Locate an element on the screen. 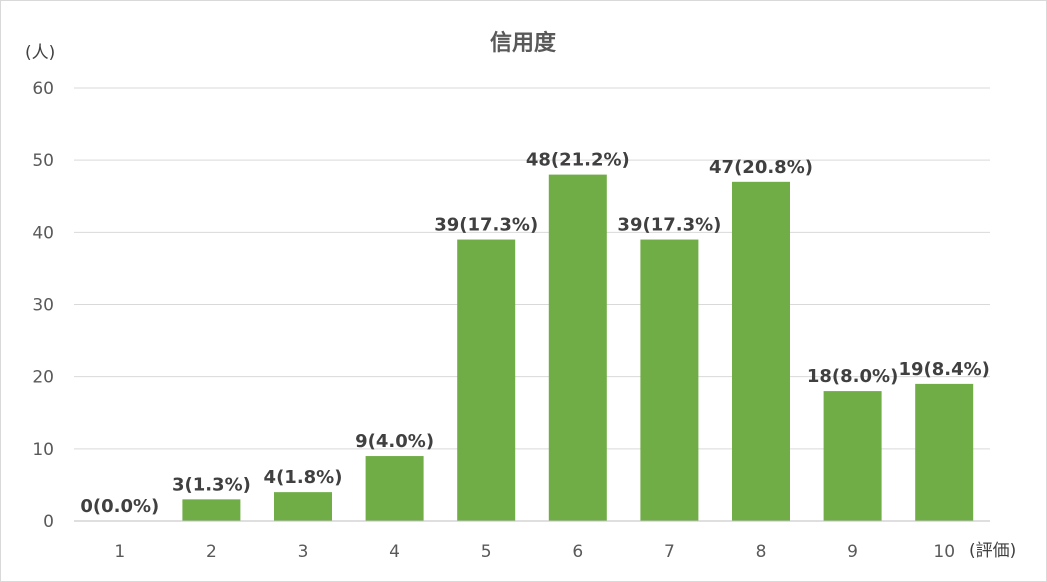 This screenshot has width=1047, height=582. data-label-6: 48(21.2%) is located at coordinates (578, 160).